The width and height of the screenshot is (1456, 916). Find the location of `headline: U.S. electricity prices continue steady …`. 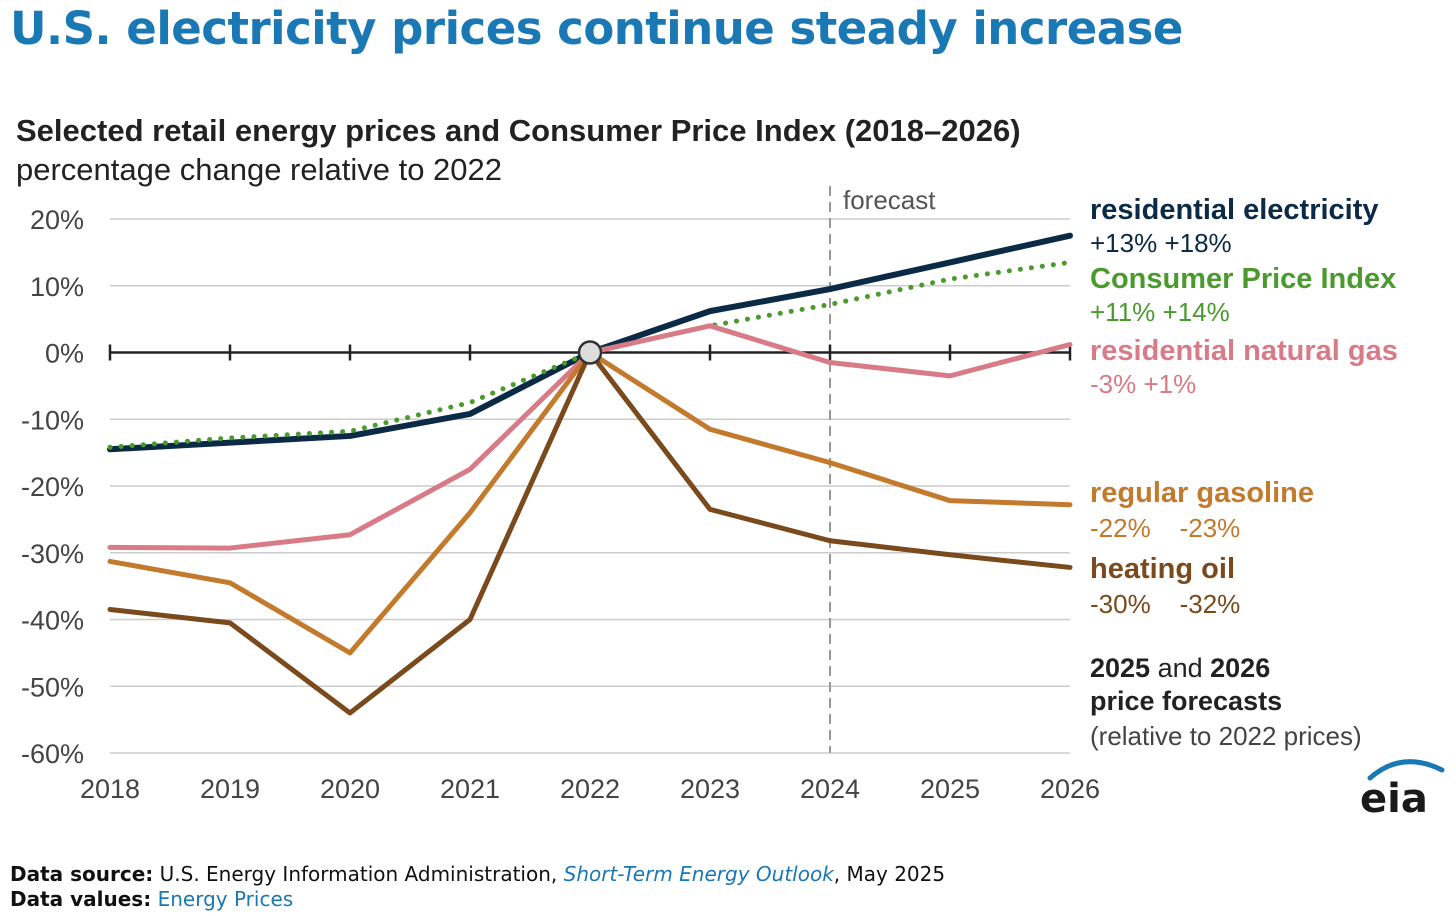

headline: U.S. electricity prices continue steady … is located at coordinates (596, 28).